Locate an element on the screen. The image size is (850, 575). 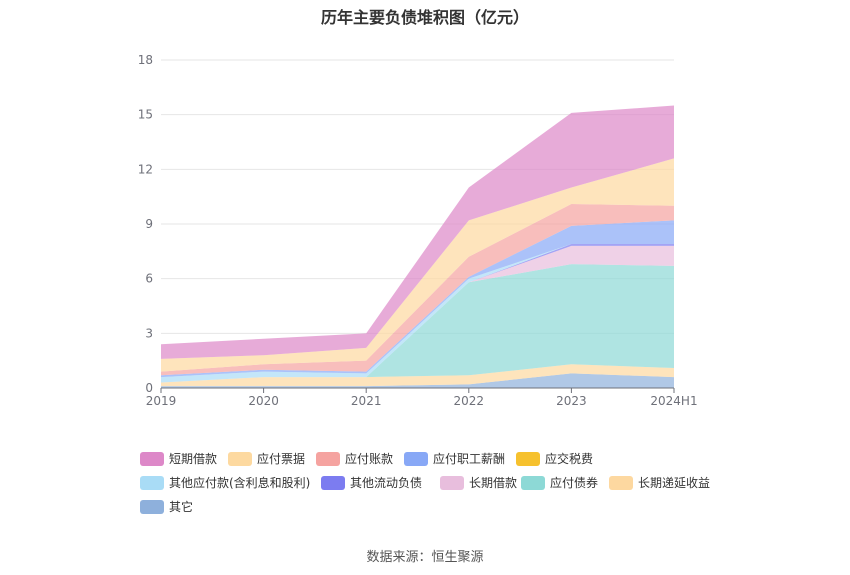
y-tick-label: 15 is located at coordinates (145, 115).